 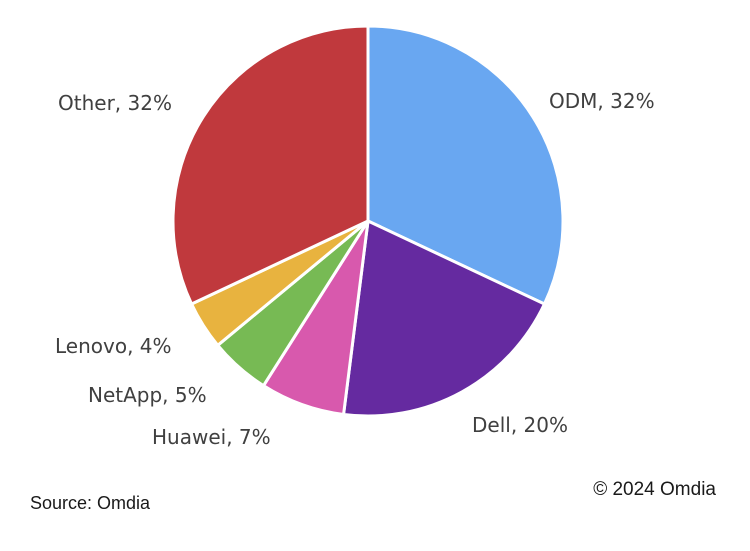 I want to click on slice-label-odm: ODM, 32%, so click(x=602, y=101).